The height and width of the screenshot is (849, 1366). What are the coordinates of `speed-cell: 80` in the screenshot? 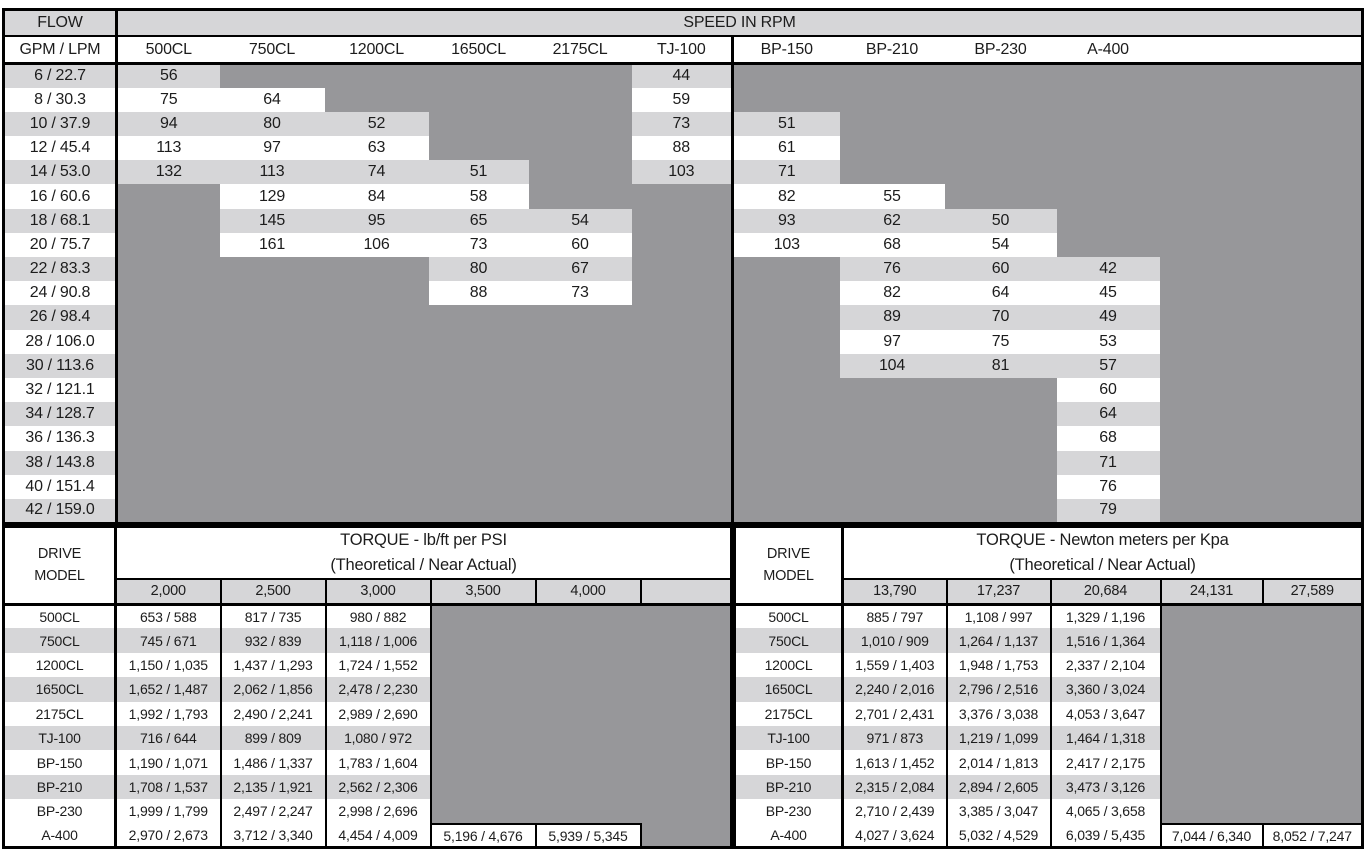 It's located at (478, 269).